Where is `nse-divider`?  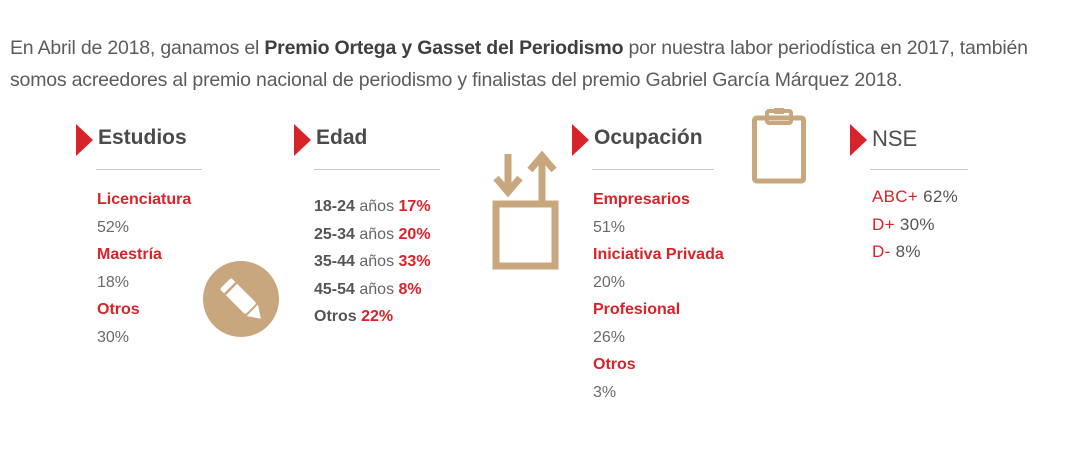
nse-divider is located at coordinates (919, 169).